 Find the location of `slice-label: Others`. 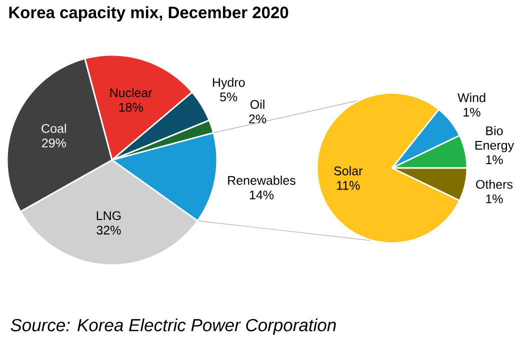

slice-label: Others is located at coordinates (494, 184).